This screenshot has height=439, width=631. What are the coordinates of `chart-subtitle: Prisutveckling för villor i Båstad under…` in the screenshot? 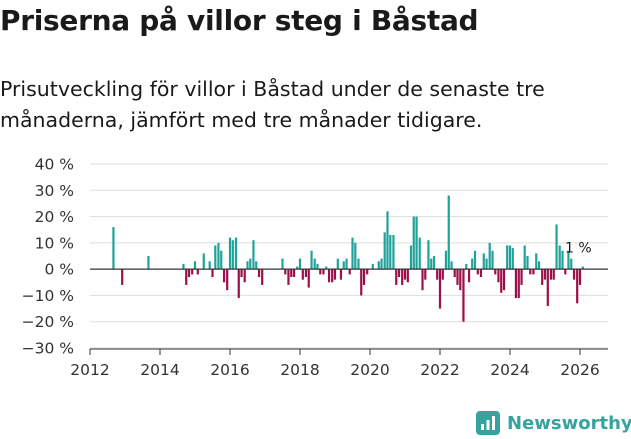 It's located at (272, 104).